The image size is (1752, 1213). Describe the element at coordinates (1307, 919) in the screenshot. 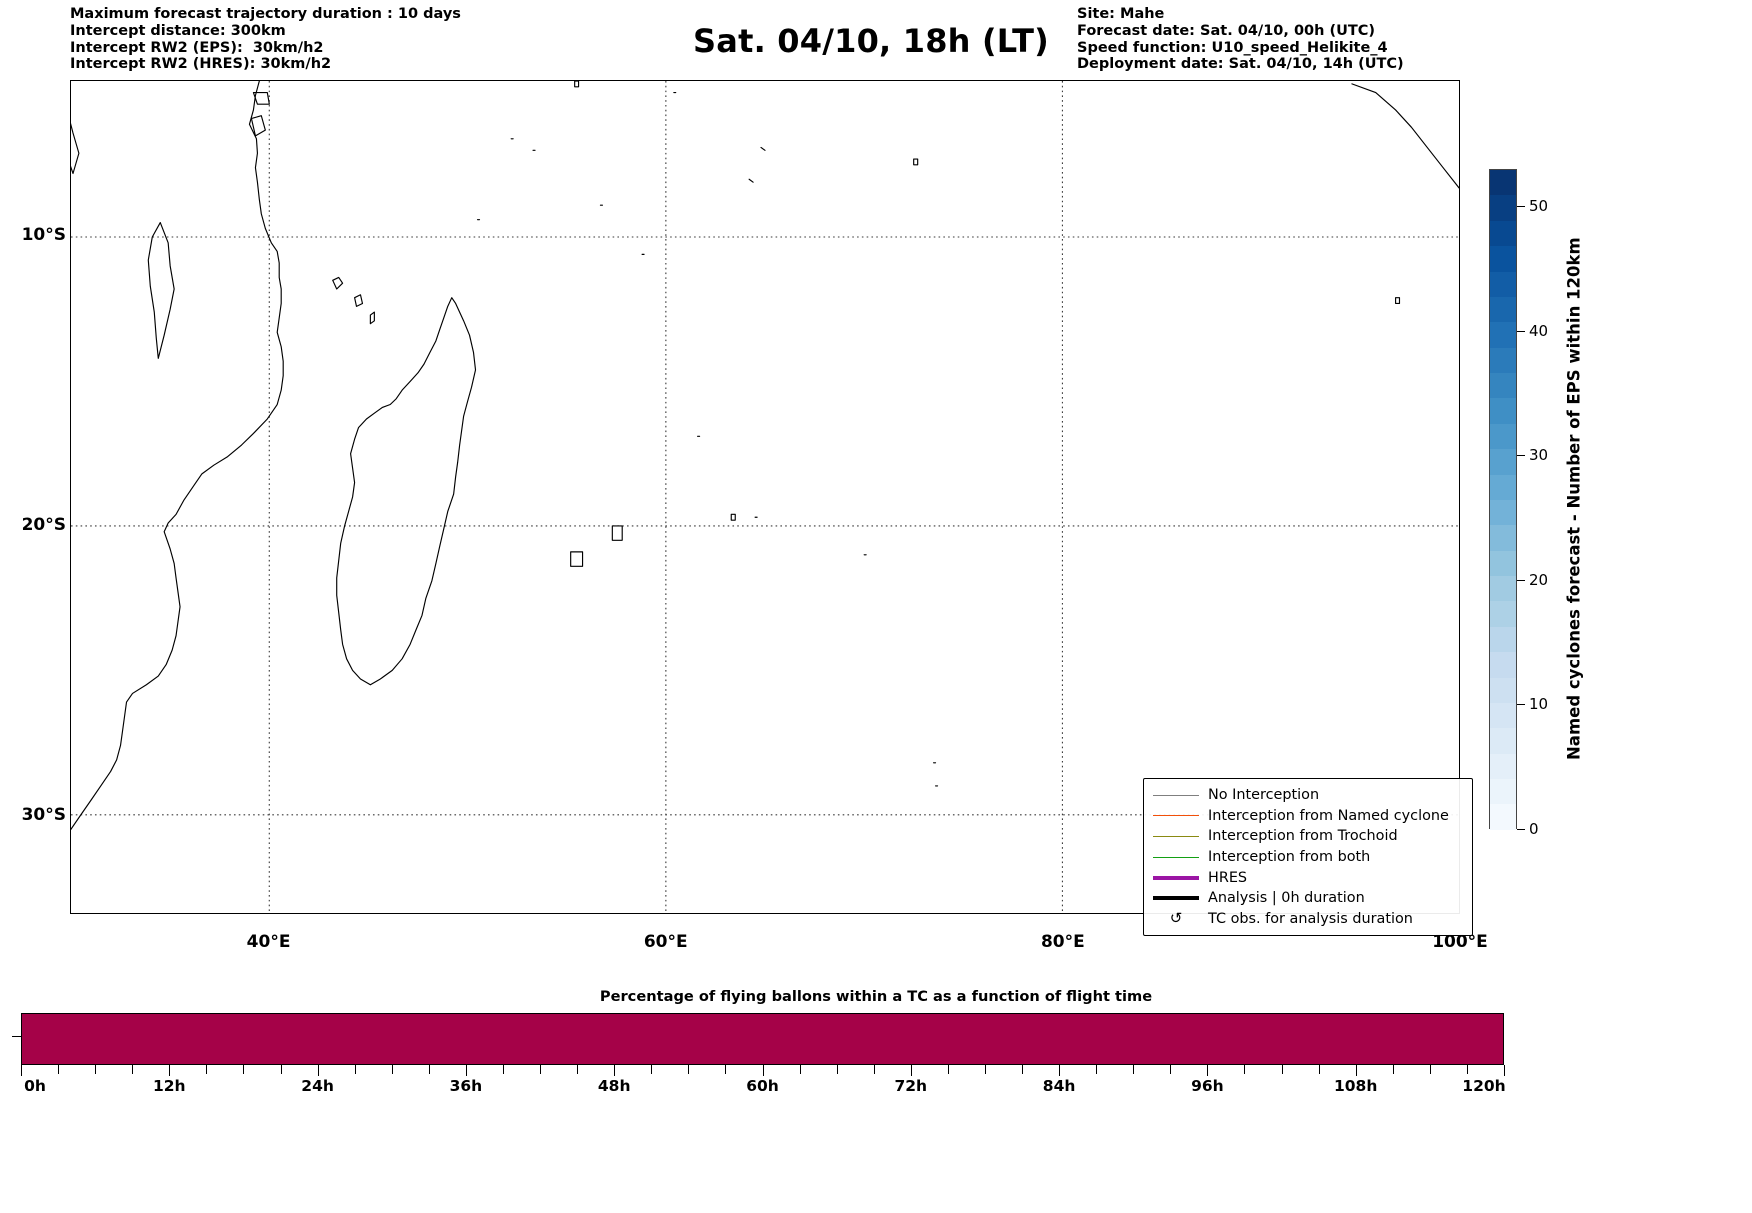

I see `legend-item: ↺ TC obs. for analysis duration` at that location.